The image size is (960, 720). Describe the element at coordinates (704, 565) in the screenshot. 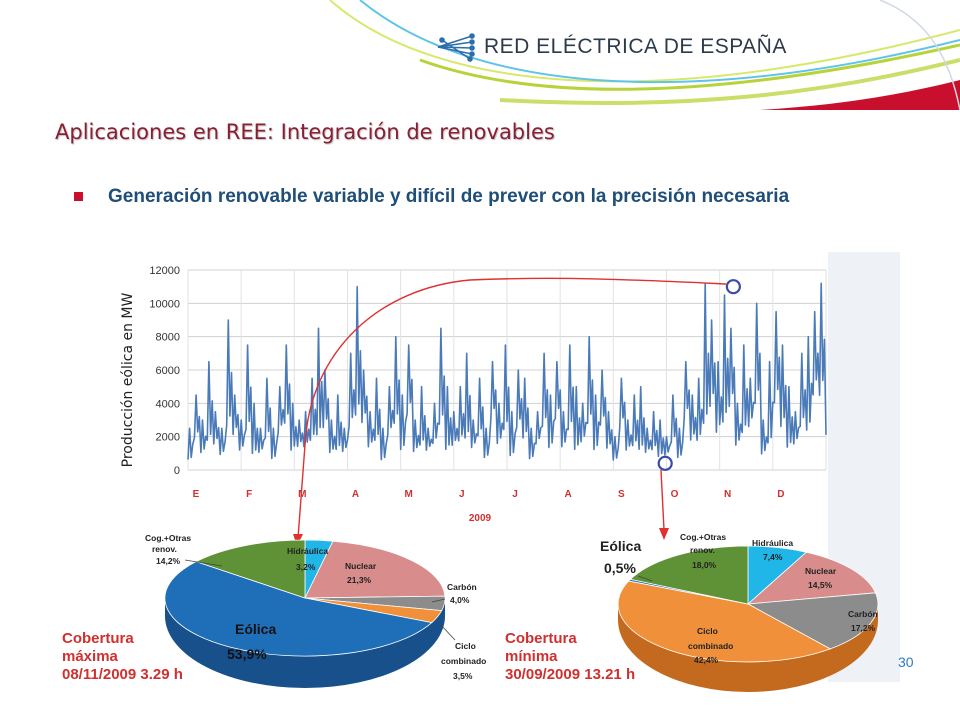

I see `pie-min-cog-value: 18,0%` at that location.